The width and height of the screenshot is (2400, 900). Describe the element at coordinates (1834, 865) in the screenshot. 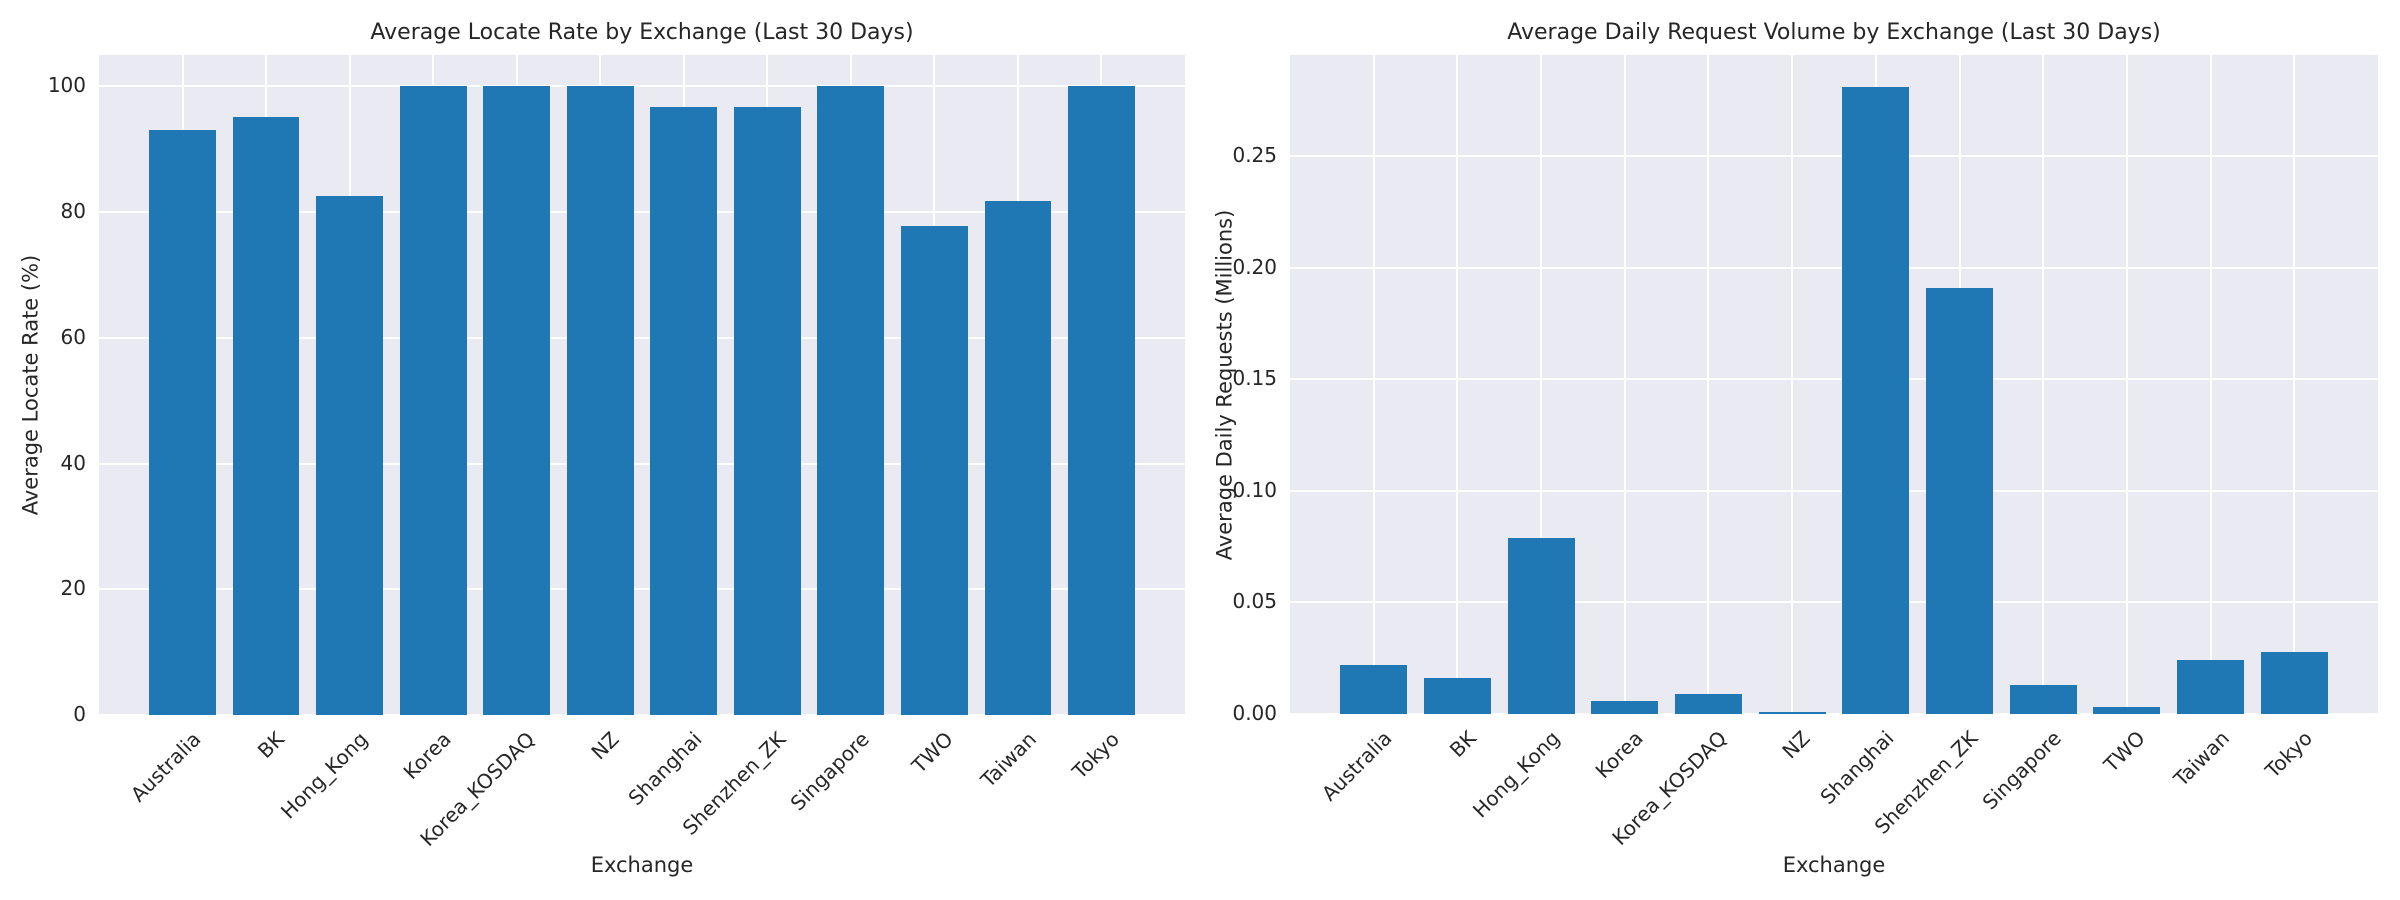

I see `request-volume-x-axis-label: Exchange` at that location.